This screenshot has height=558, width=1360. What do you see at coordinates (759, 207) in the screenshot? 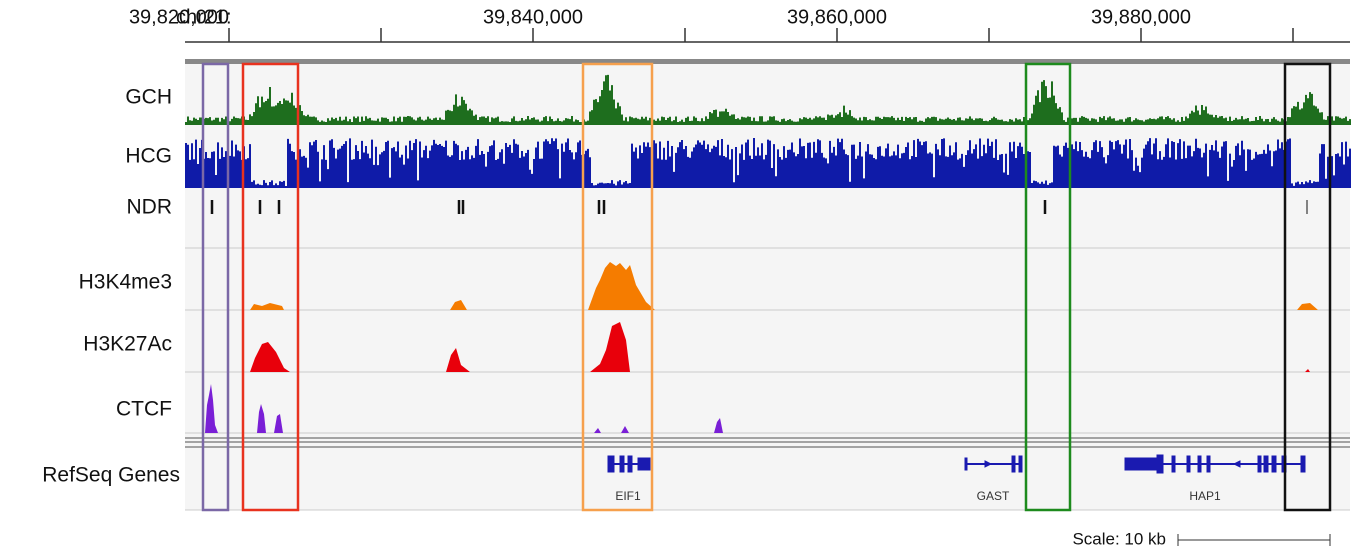
I see `ndr-marks` at bounding box center [759, 207].